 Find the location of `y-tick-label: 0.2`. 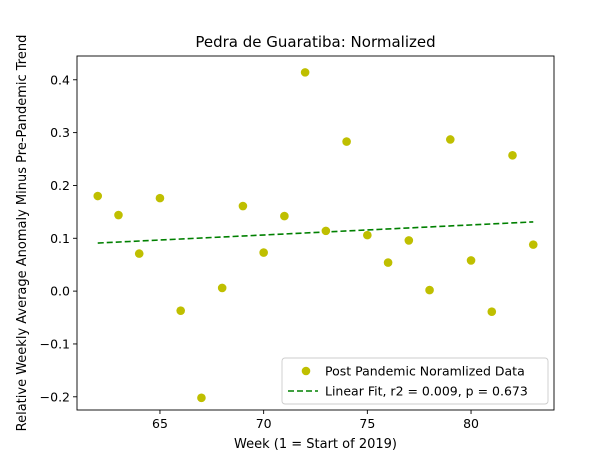

y-tick-label: 0.2 is located at coordinates (60, 185).